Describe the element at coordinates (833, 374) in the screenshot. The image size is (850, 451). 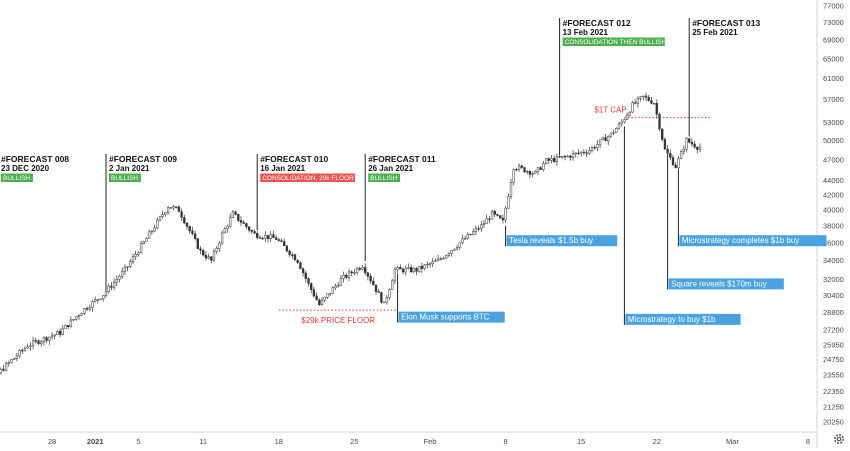
I see `y-tick-label: 23550` at that location.